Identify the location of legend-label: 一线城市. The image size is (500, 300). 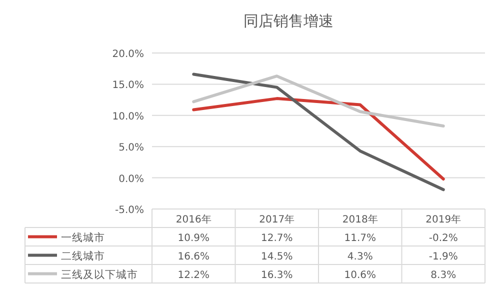
(83, 237).